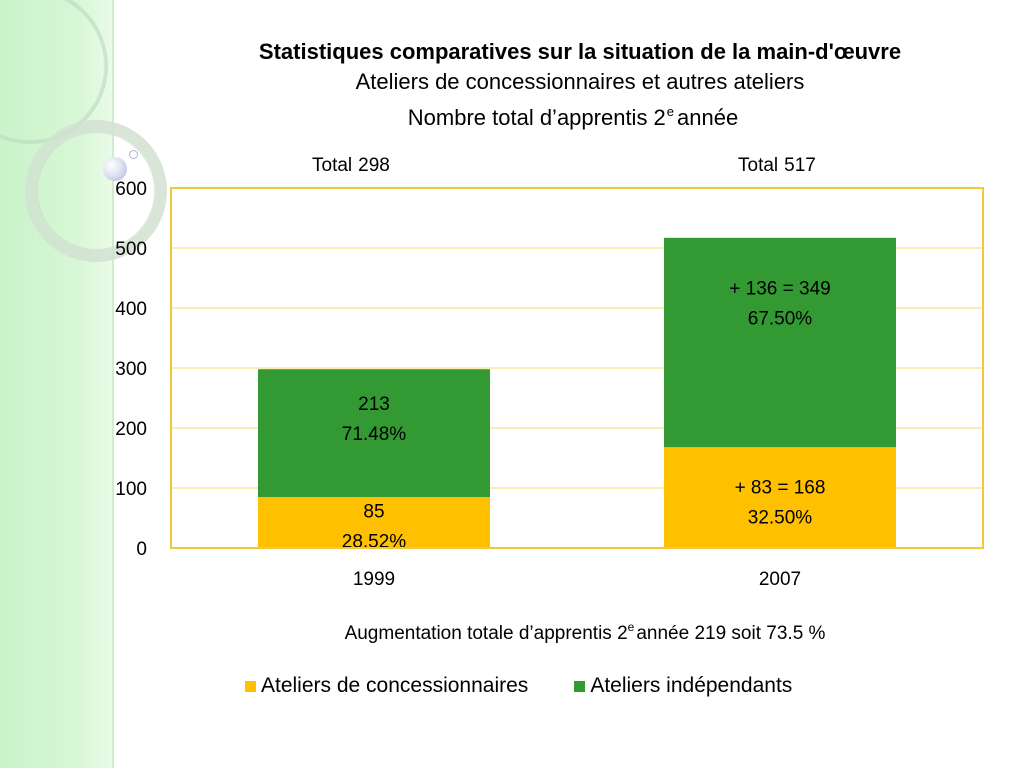 This screenshot has height=768, width=1024. What do you see at coordinates (800, 165) in the screenshot?
I see `total-value: 517` at bounding box center [800, 165].